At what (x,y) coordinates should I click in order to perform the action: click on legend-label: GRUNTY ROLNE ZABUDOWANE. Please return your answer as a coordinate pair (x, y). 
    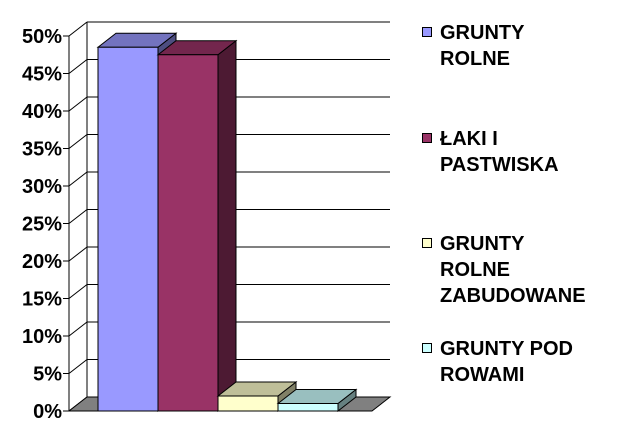
    Looking at the image, I should click on (513, 270).